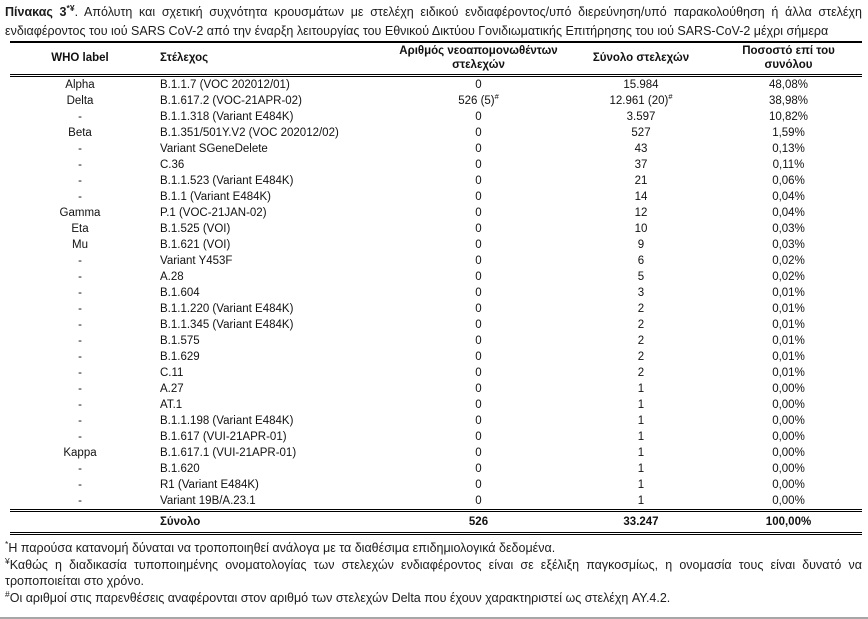  I want to click on total-cell-text: 21, so click(641, 180).